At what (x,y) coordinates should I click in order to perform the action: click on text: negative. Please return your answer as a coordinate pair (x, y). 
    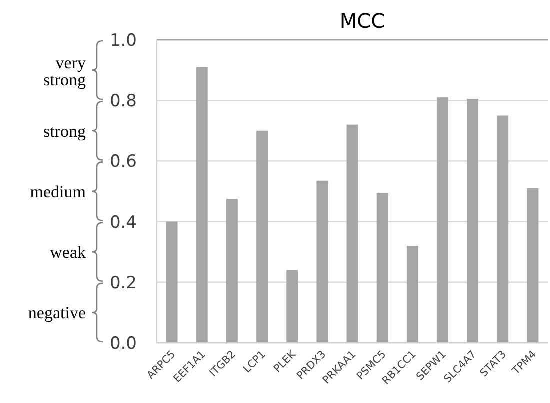
    Looking at the image, I should click on (57, 313).